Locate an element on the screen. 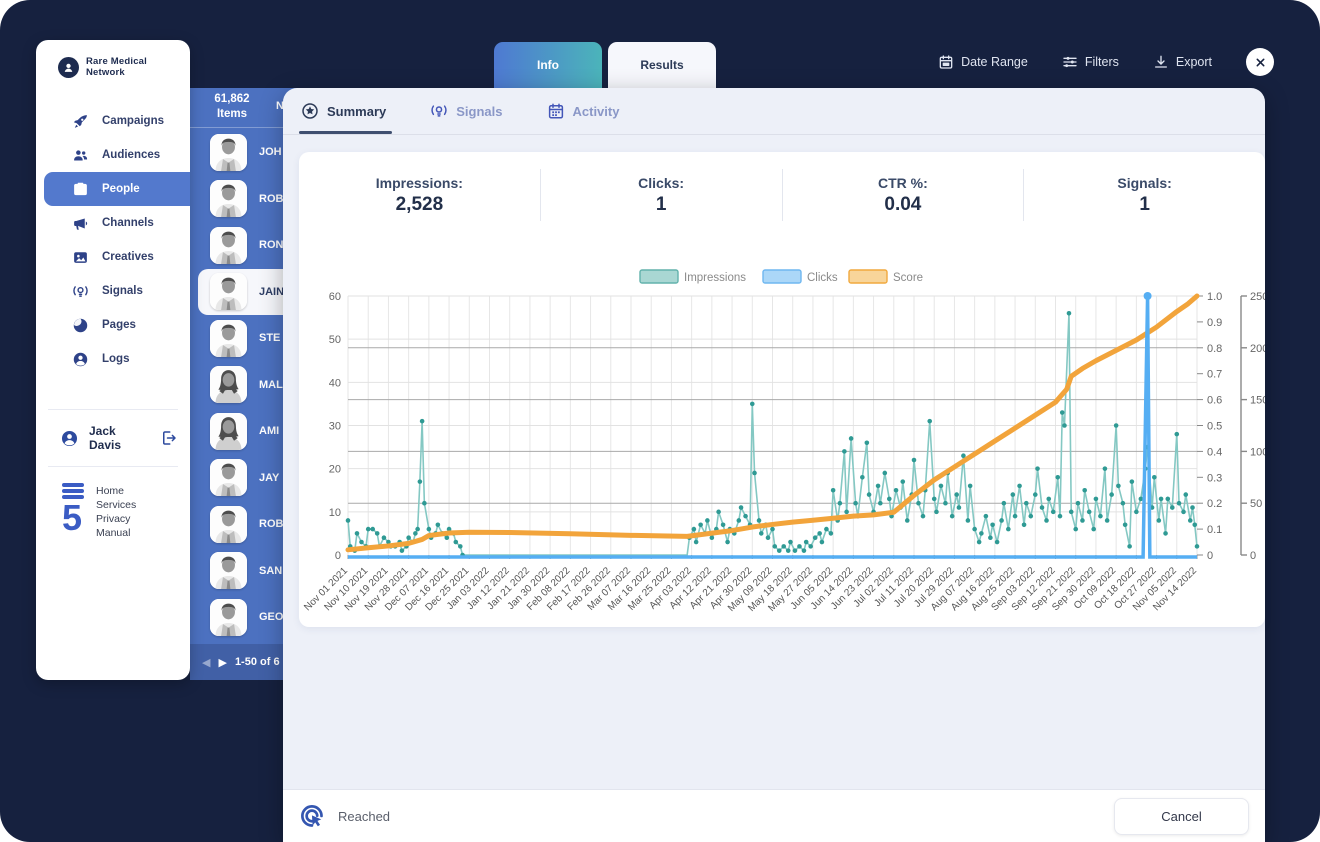 Image resolution: width=1320 pixels, height=842 pixels. svg-text: 40 is located at coordinates (335, 383).